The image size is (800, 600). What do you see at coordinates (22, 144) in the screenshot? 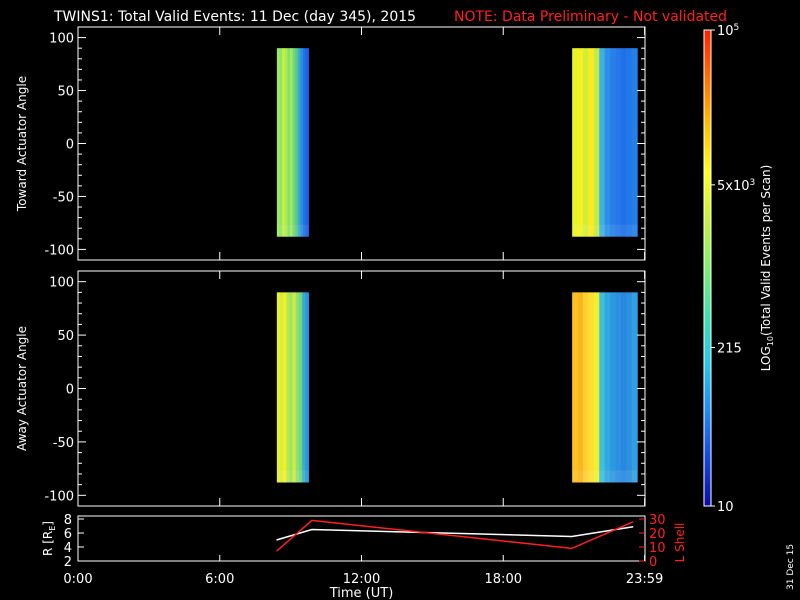
I see `y-axis-label: Toward Actuator Angle` at bounding box center [22, 144].